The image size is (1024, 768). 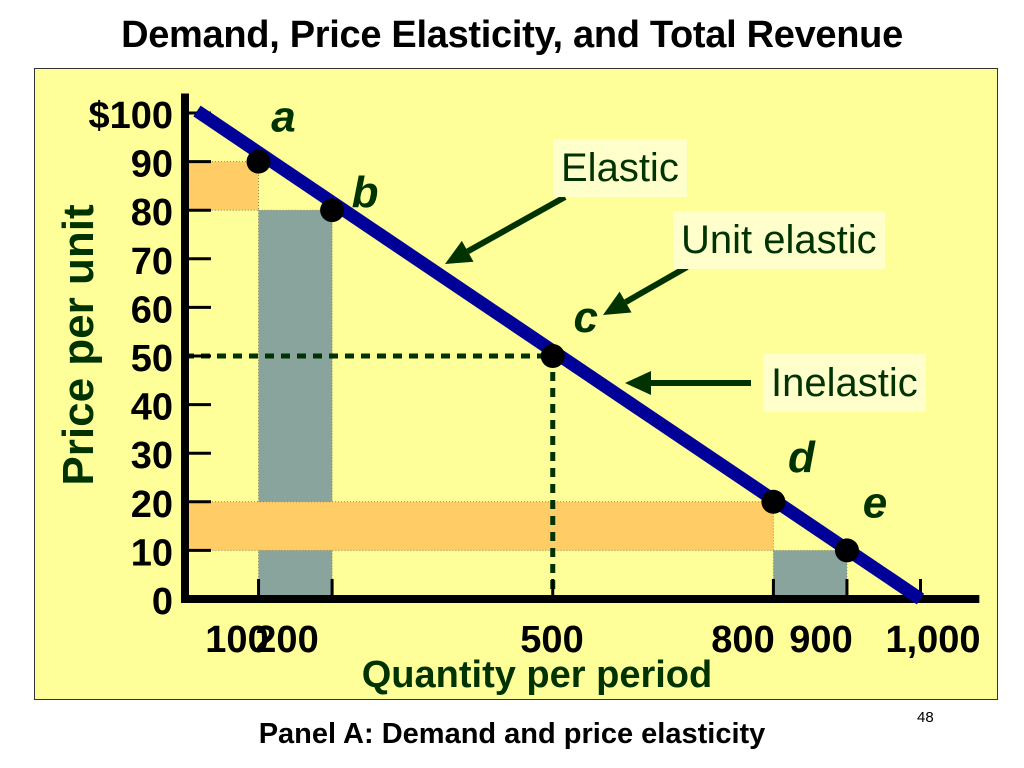 What do you see at coordinates (130, 116) in the screenshot?
I see `y-tick-label-100: $100` at bounding box center [130, 116].